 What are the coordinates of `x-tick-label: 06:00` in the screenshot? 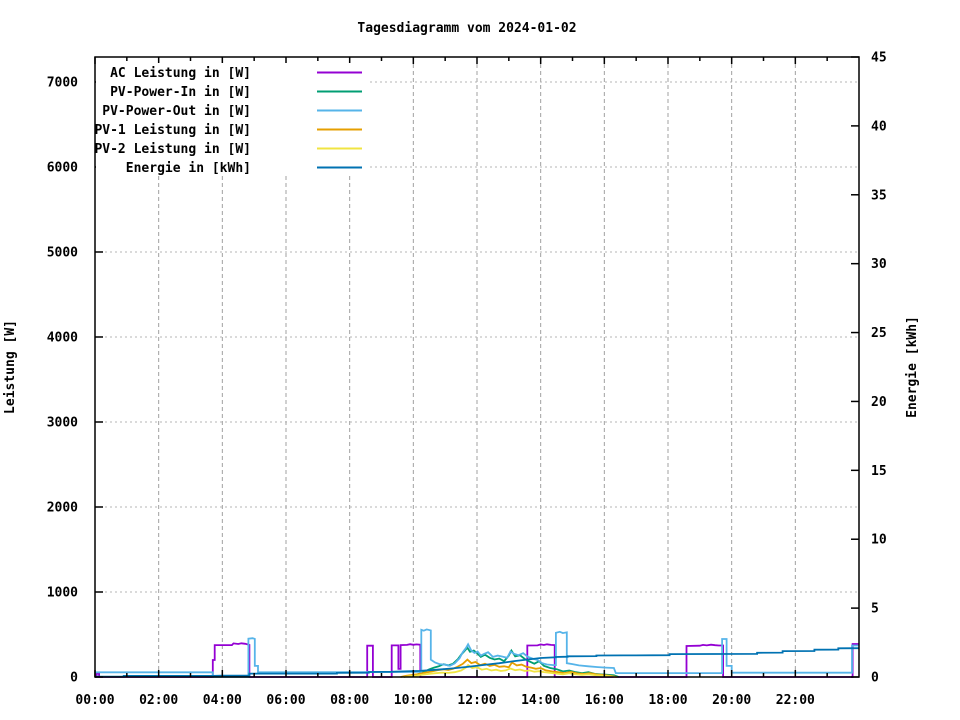 It's located at (285, 700).